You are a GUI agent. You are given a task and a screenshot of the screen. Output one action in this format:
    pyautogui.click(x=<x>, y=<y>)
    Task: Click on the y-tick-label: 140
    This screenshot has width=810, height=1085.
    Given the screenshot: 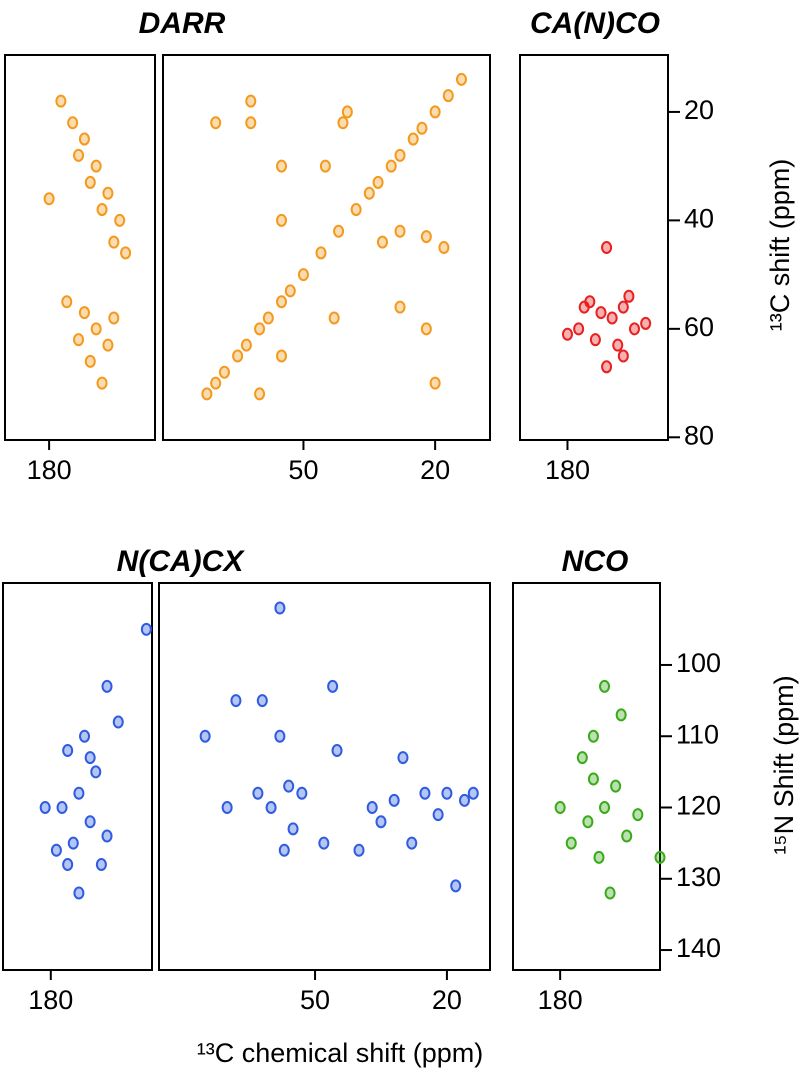 What is the action you would take?
    pyautogui.click(x=698, y=948)
    